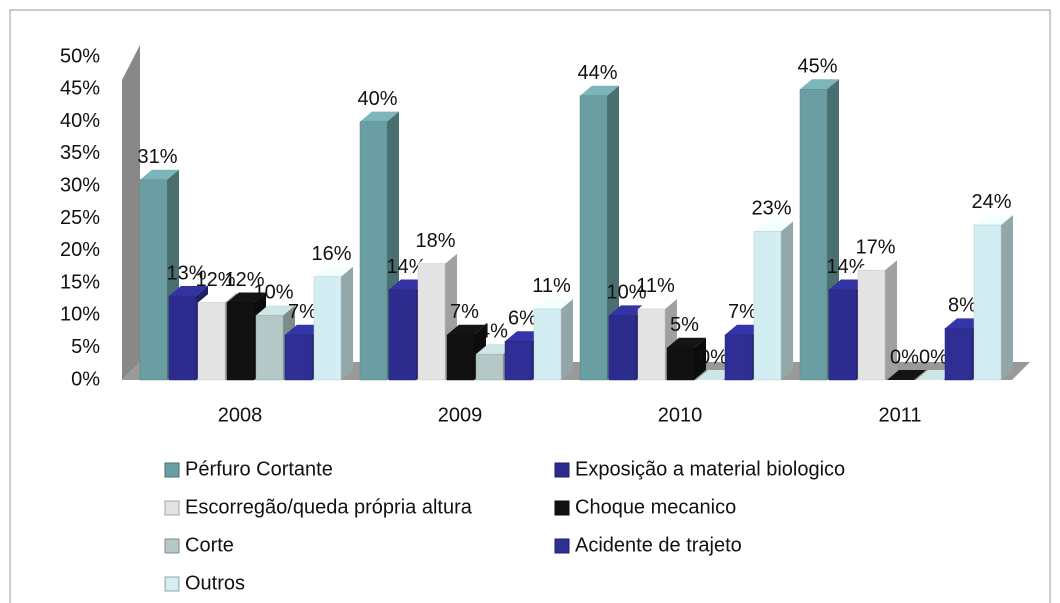 The height and width of the screenshot is (603, 1060). I want to click on legend-label: Escorregão/queda própria altura, so click(329, 507).